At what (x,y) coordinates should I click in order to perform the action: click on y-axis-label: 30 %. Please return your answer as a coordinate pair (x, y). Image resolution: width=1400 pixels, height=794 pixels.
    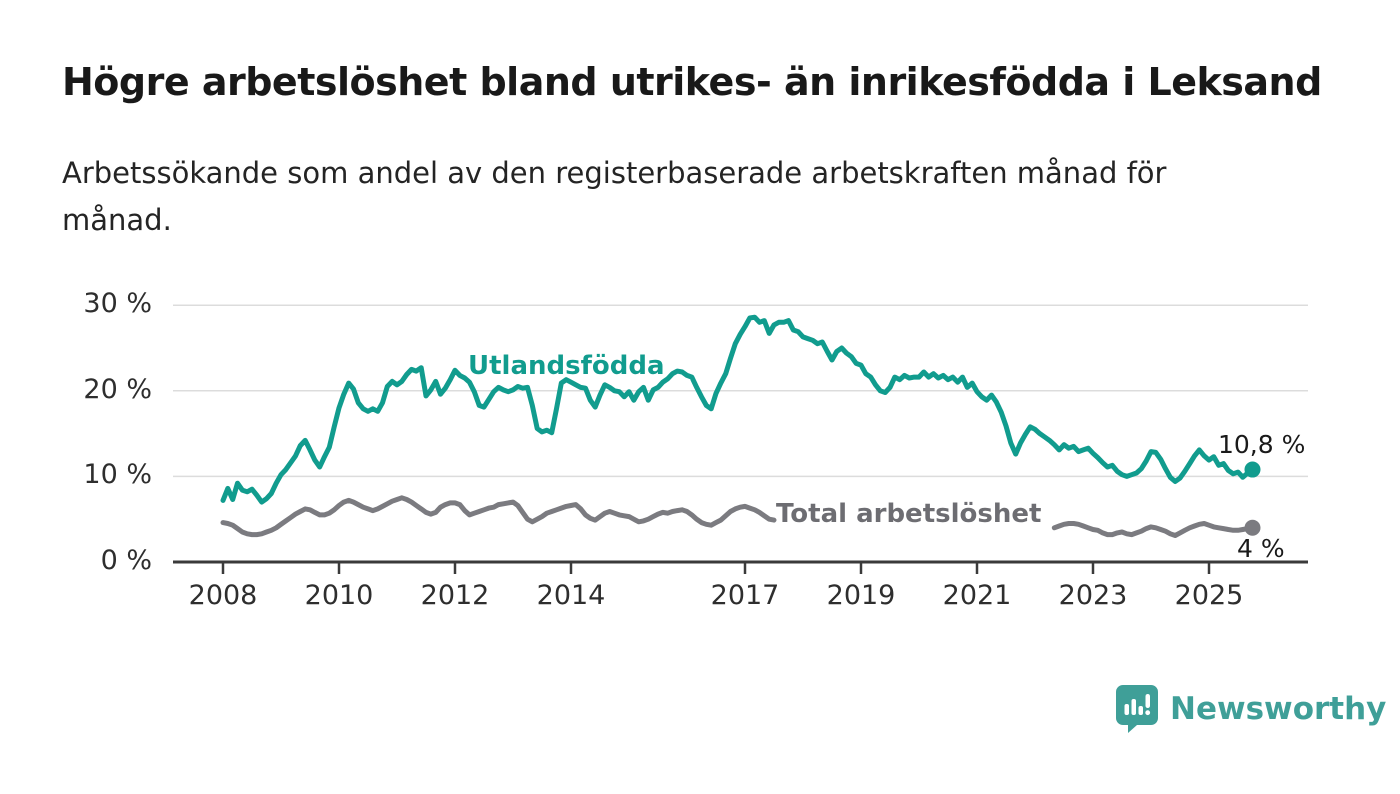
    Looking at the image, I should click on (117, 304).